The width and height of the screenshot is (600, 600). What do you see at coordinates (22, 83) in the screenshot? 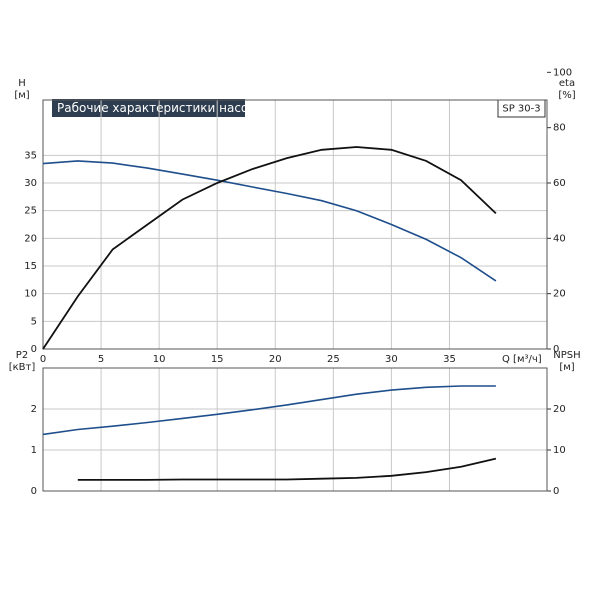
I see `y-axis-label: H` at bounding box center [22, 83].